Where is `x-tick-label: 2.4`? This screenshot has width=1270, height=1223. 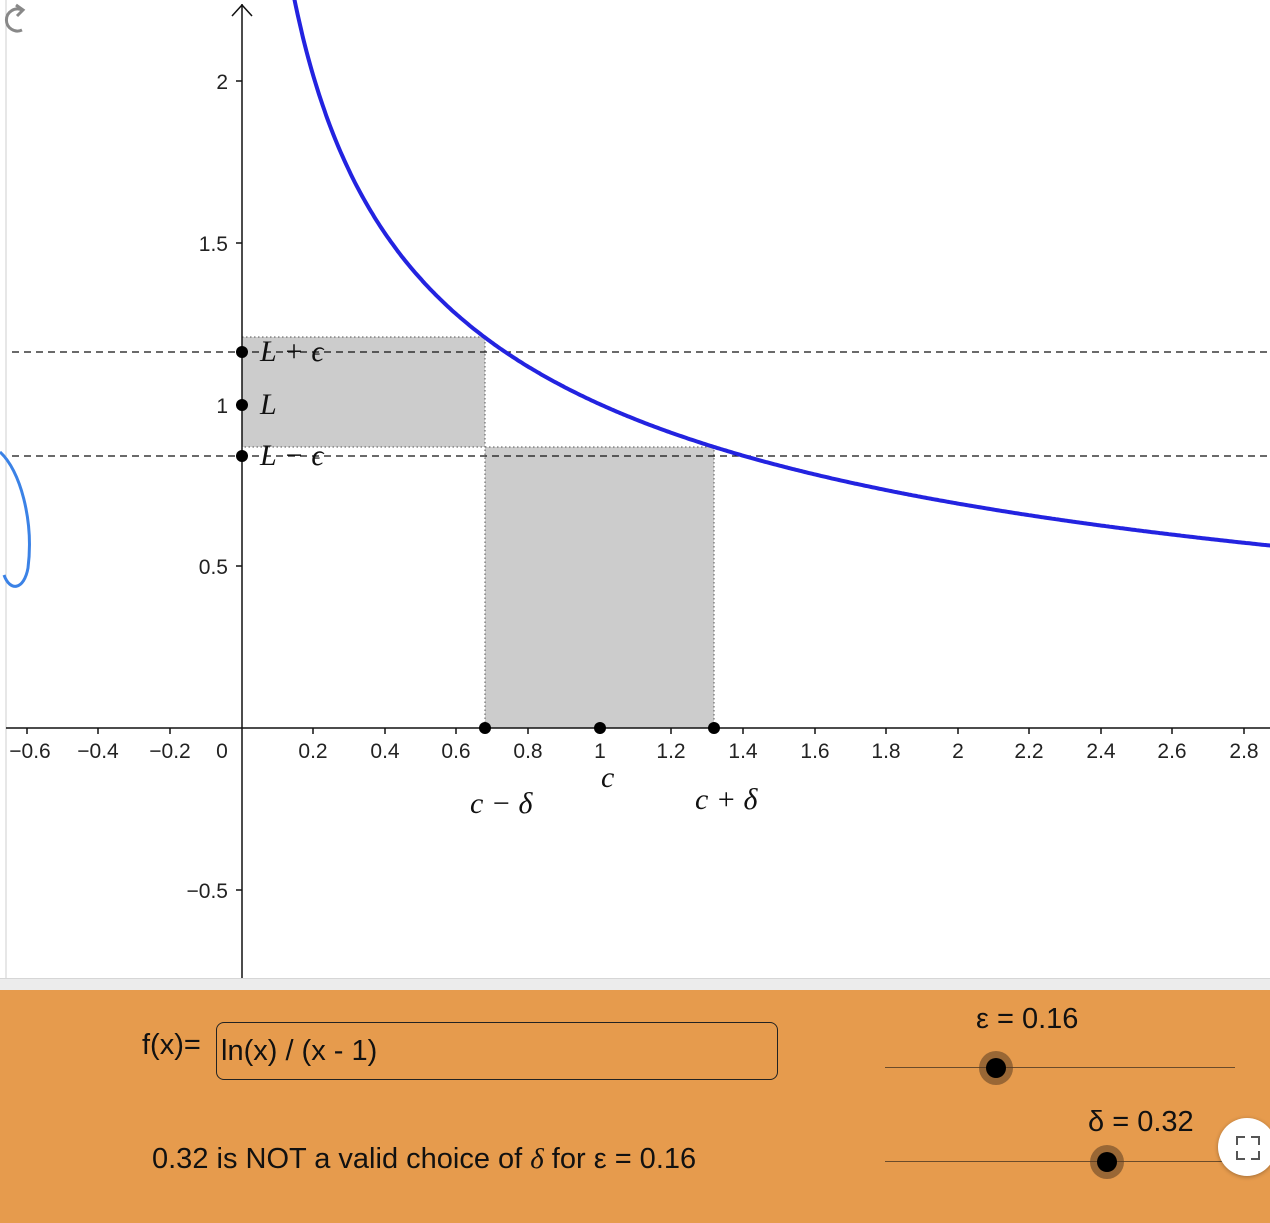 x-tick-label: 2.4 is located at coordinates (1101, 751).